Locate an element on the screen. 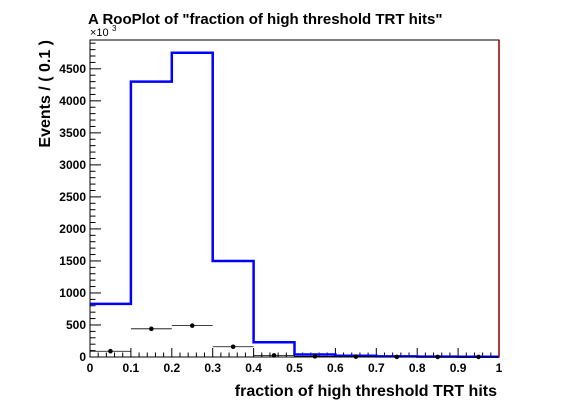  y-tick-label: 3000 is located at coordinates (72, 165).